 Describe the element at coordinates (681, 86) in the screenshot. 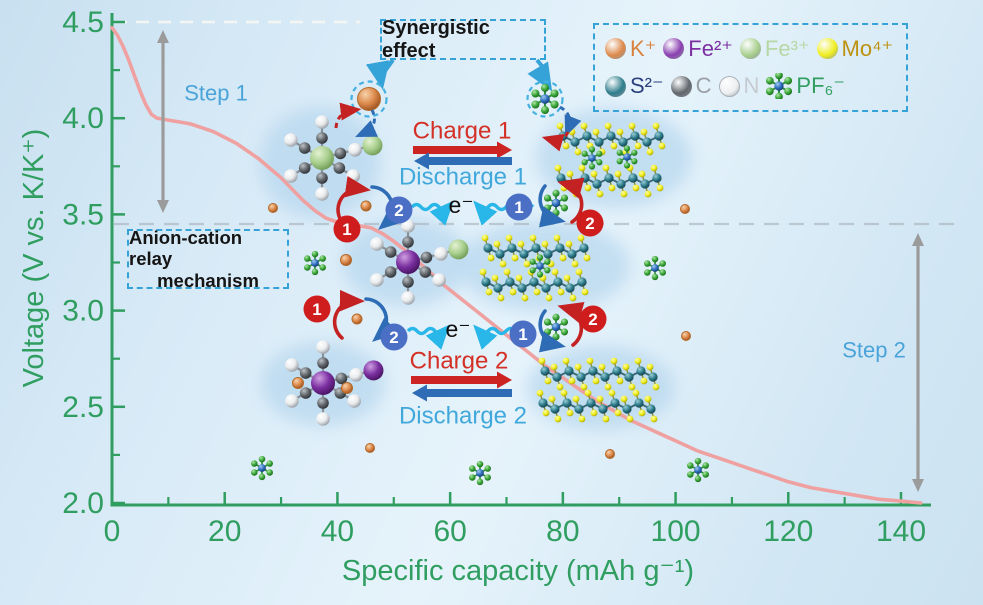

I see `c-atom-ball` at that location.